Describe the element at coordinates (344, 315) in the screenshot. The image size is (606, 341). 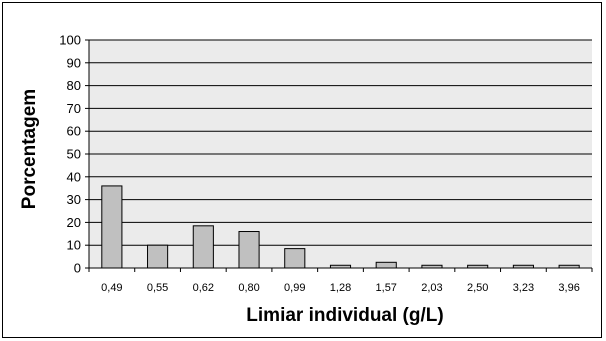
I see `x-axis-title: Limiar individual (g/L)` at that location.